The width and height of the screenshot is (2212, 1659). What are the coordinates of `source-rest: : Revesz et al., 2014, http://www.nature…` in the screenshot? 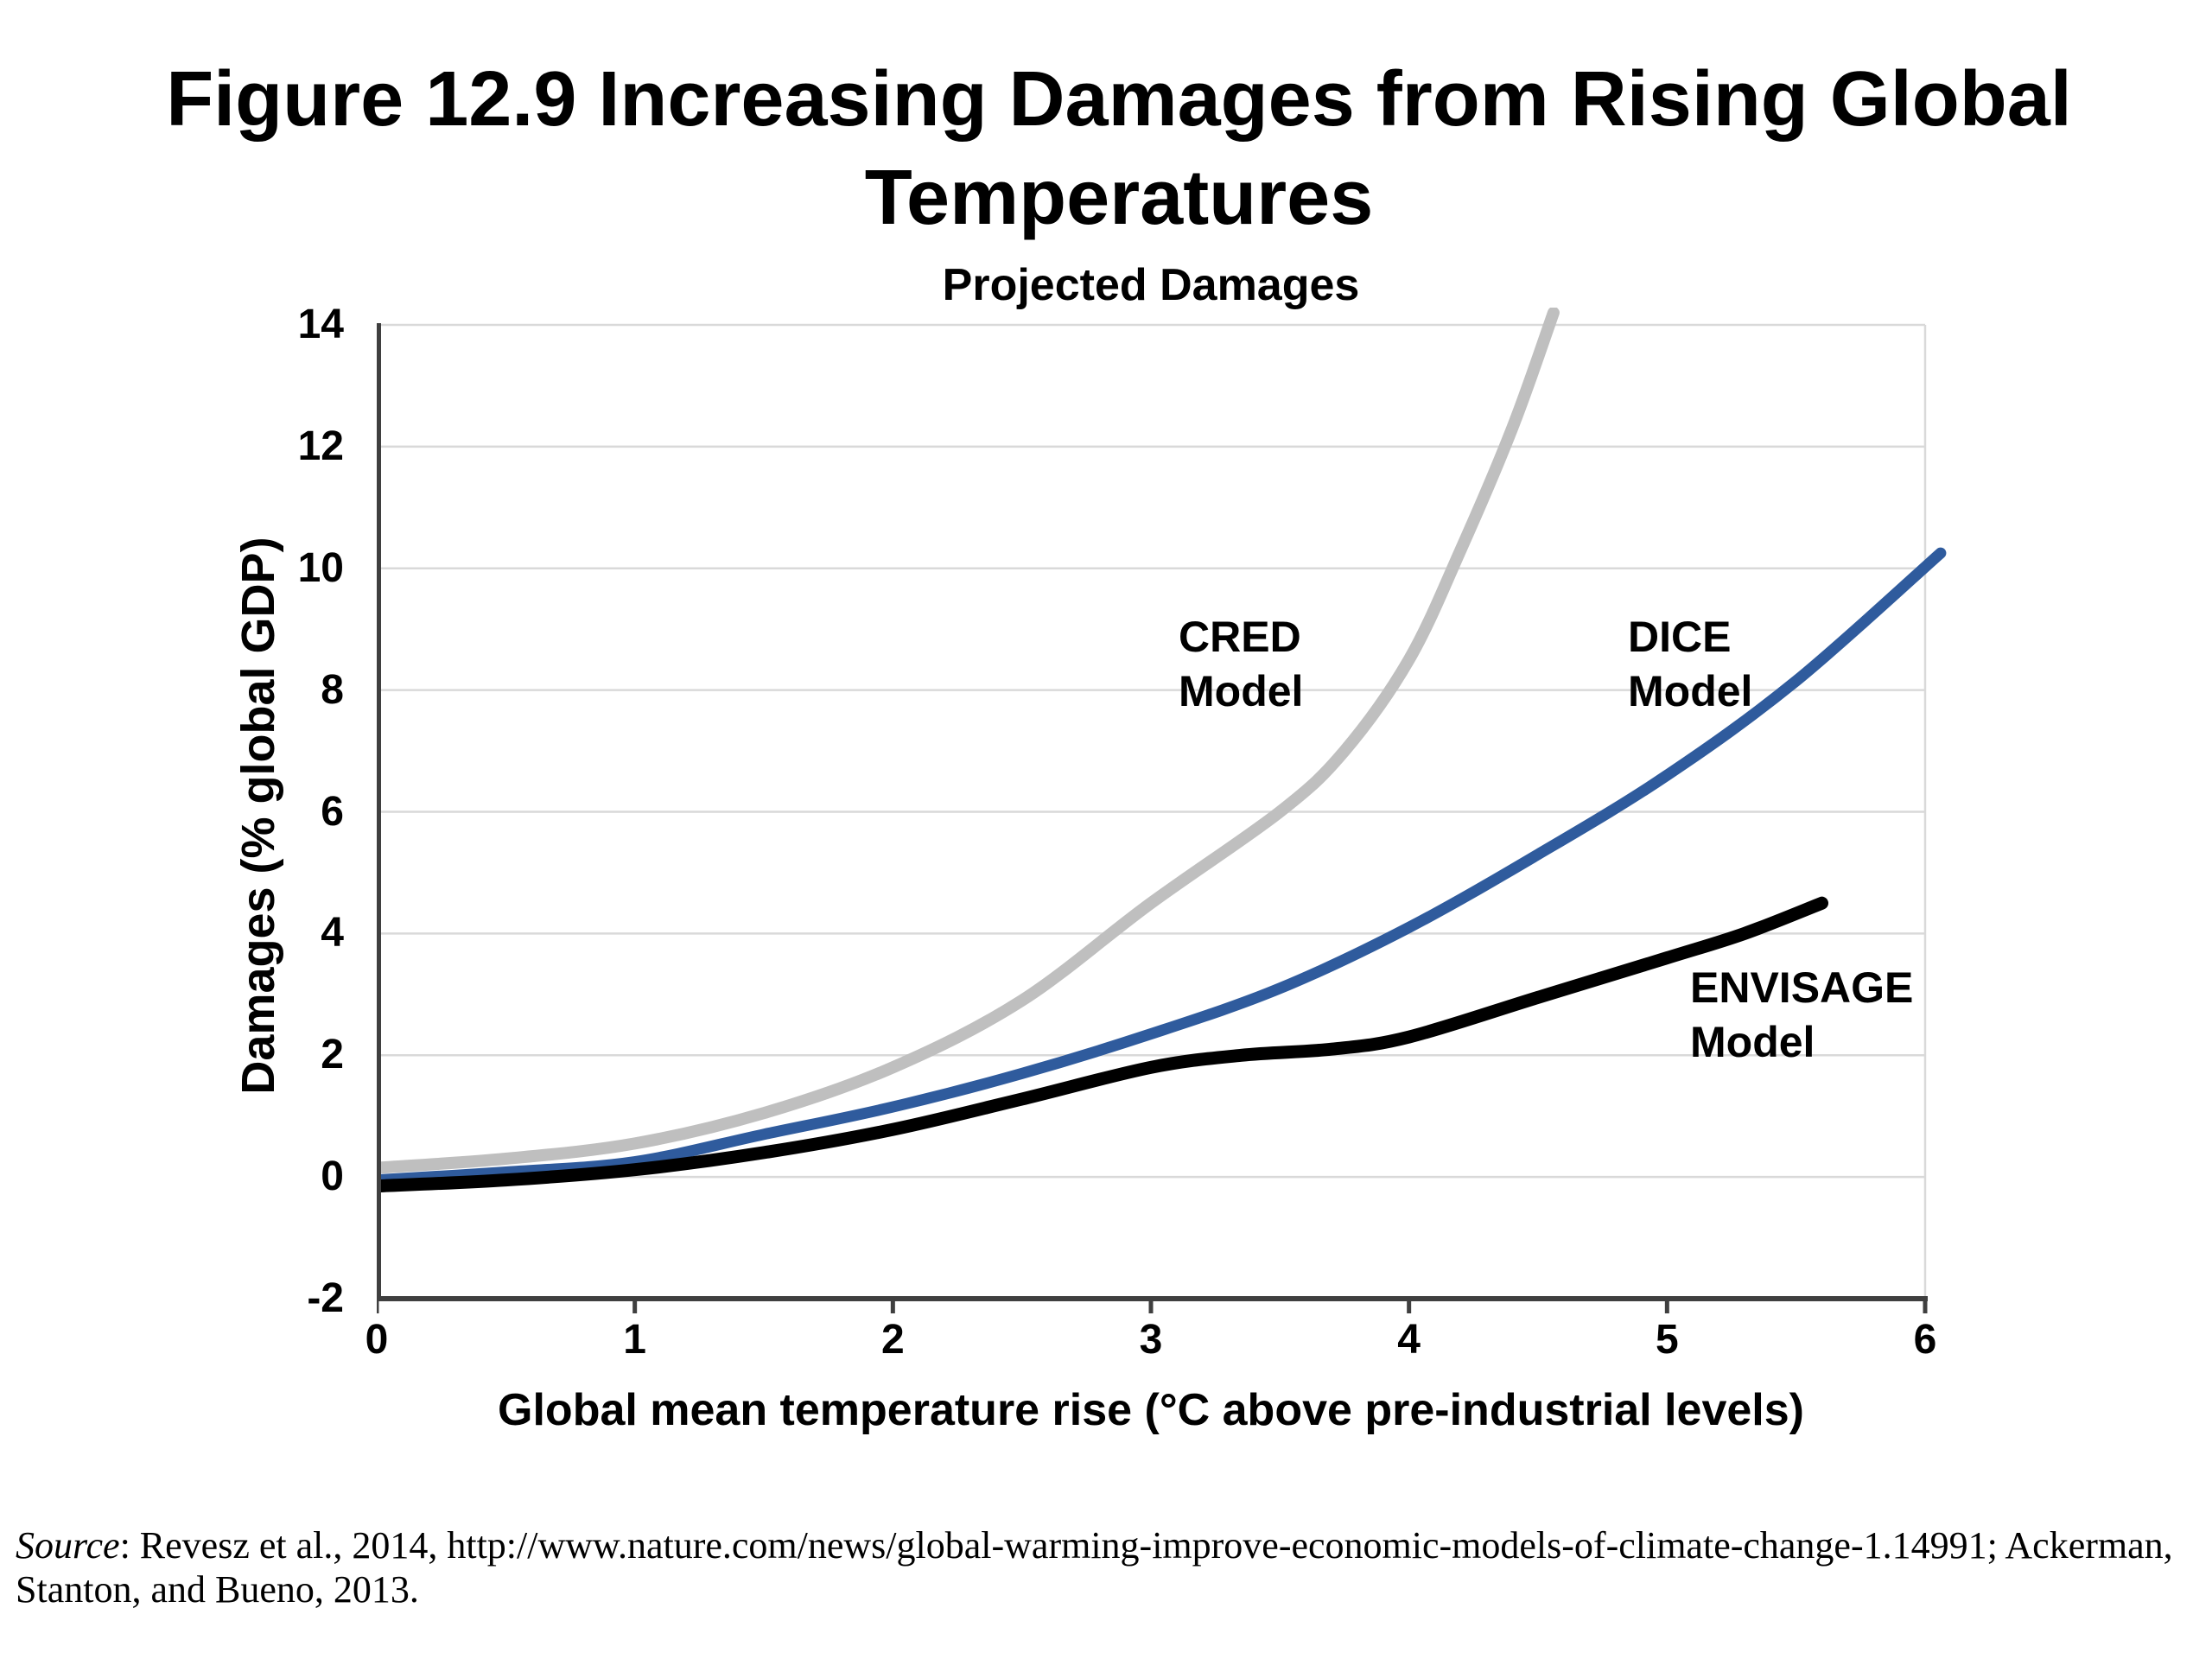 It's located at (1094, 1567).